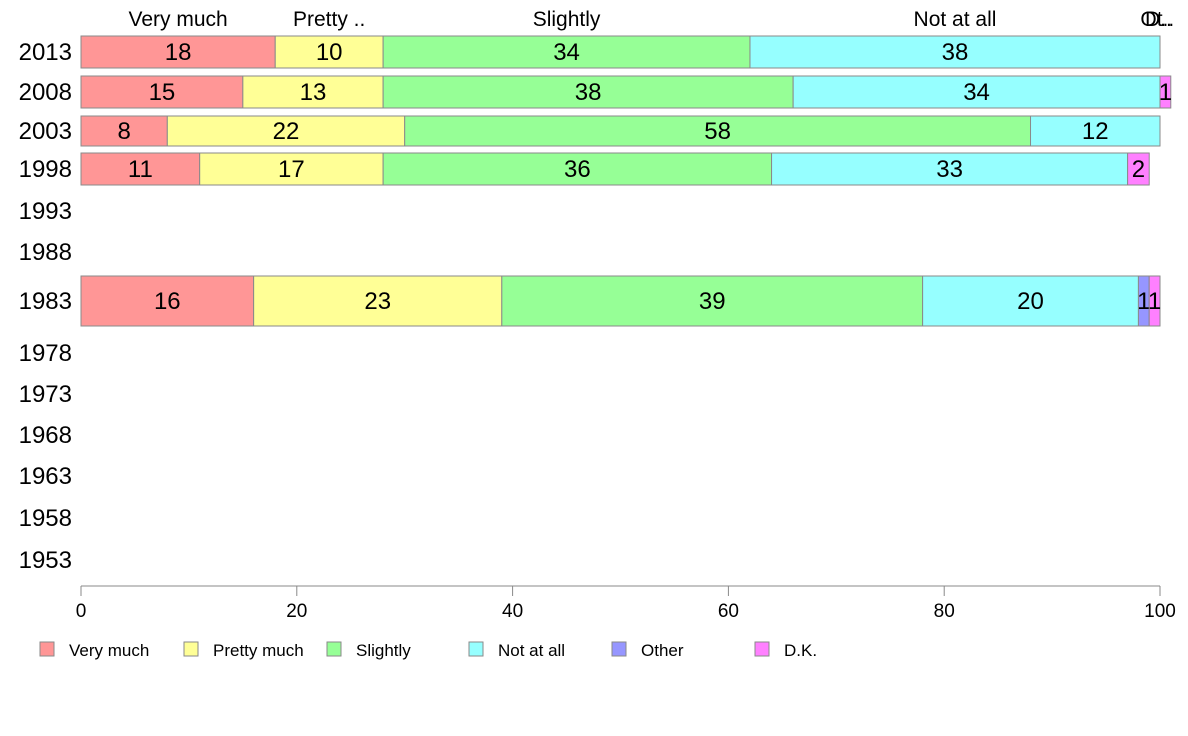 This screenshot has width=1188, height=736. What do you see at coordinates (109, 650) in the screenshot?
I see `legend-label: Very much` at bounding box center [109, 650].